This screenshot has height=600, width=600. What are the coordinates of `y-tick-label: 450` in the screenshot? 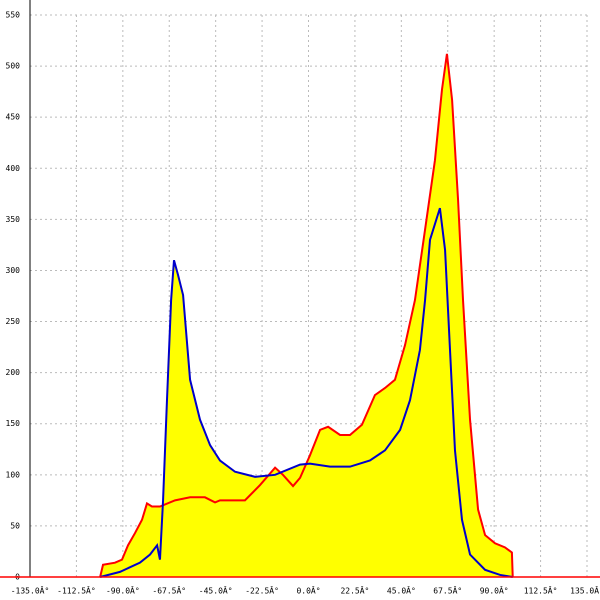 It's located at (13, 117).